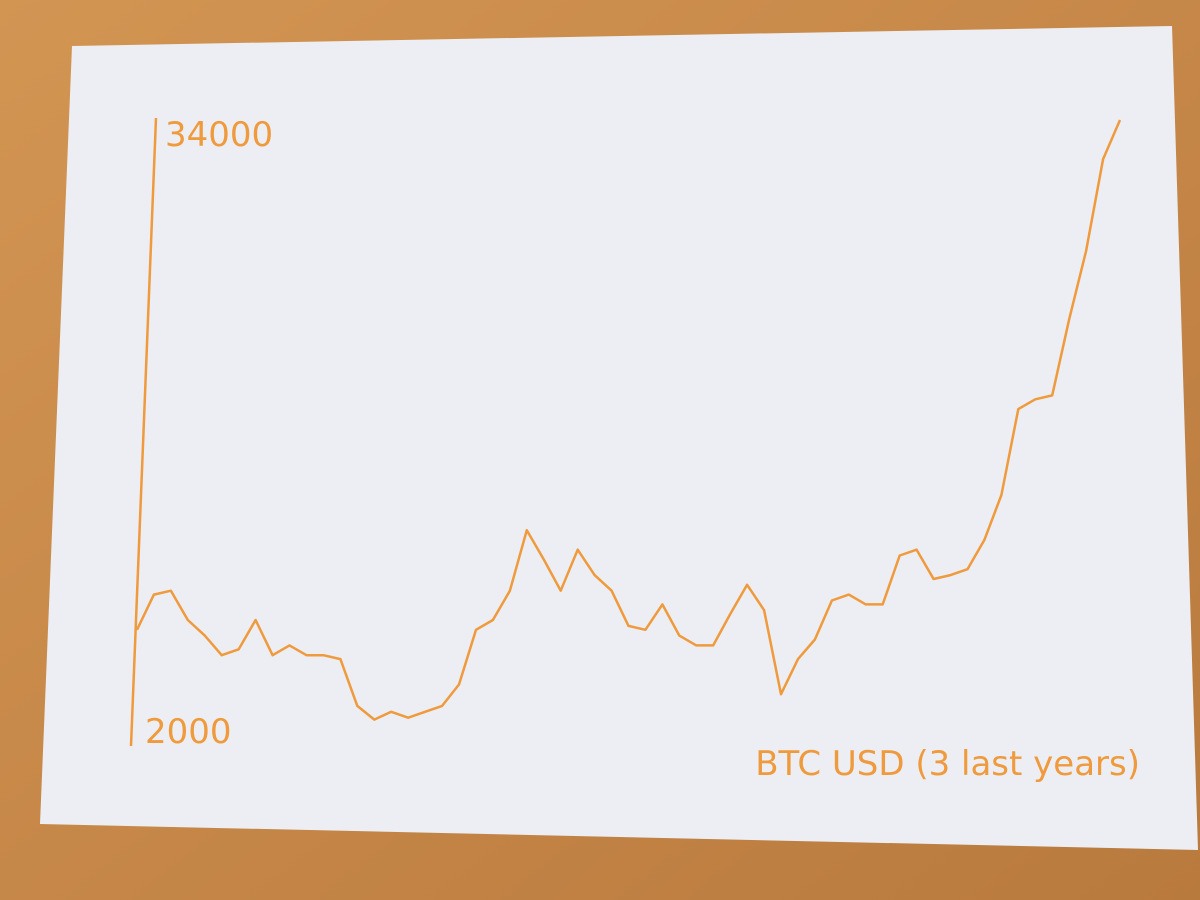 This screenshot has height=900, width=1200. Describe the element at coordinates (947, 764) in the screenshot. I see `chart-title: BTC USD (3 last years)` at that location.